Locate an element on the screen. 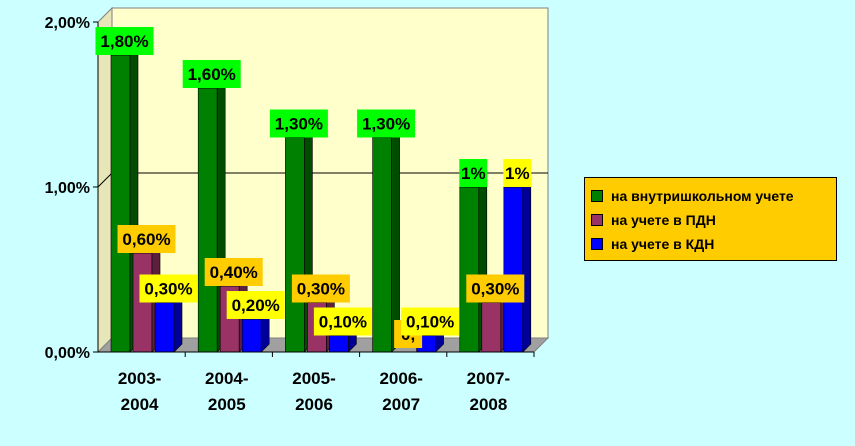 The width and height of the screenshot is (855, 446). legend-item-vnutrishkolnyi: на внутришкольном учете is located at coordinates (713, 196).